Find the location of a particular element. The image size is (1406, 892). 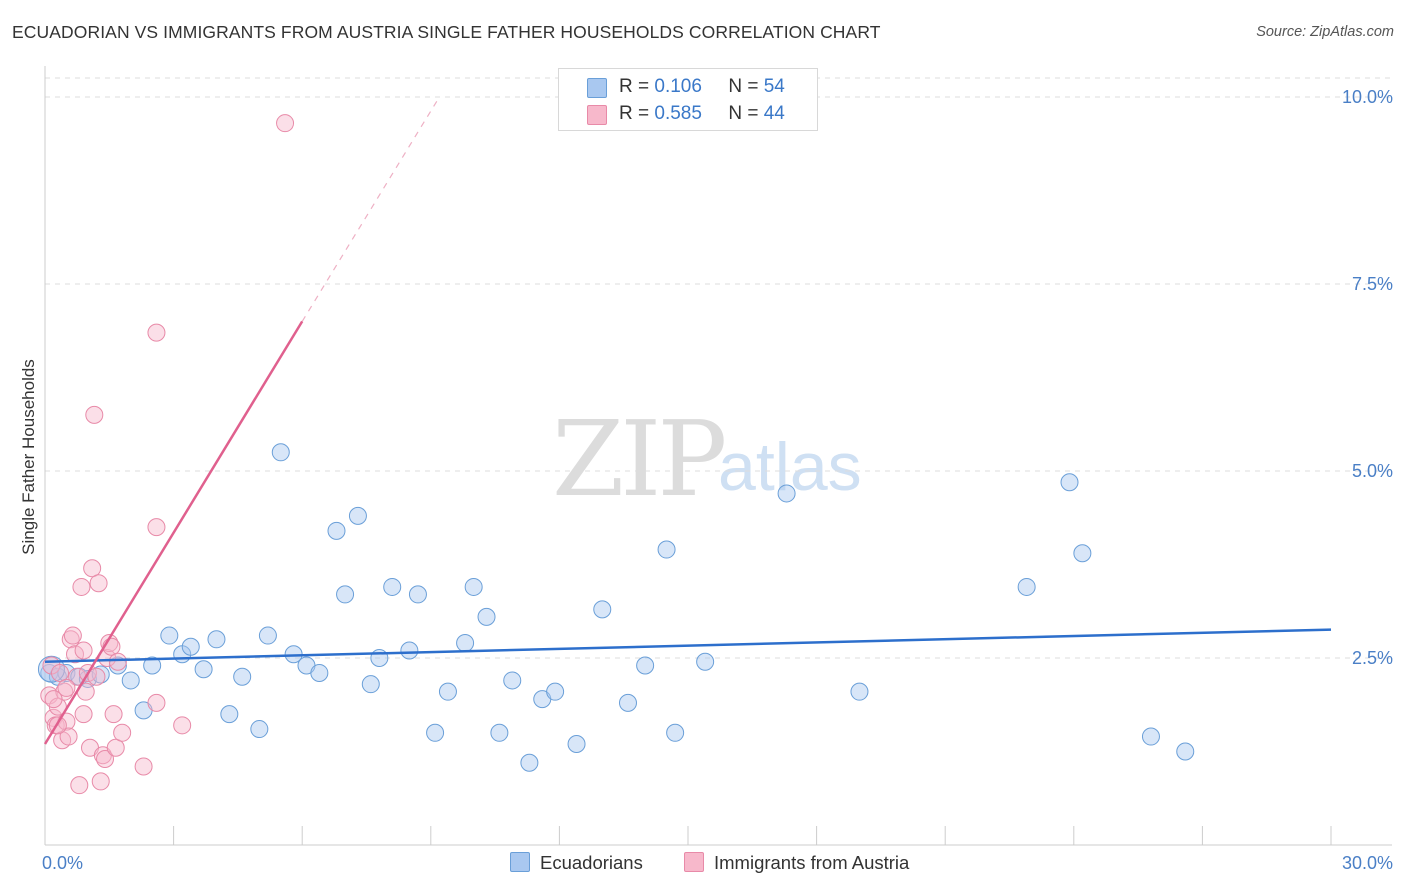

bottom-legend-austria: Immigrants from Austria is located at coordinates (796, 863).